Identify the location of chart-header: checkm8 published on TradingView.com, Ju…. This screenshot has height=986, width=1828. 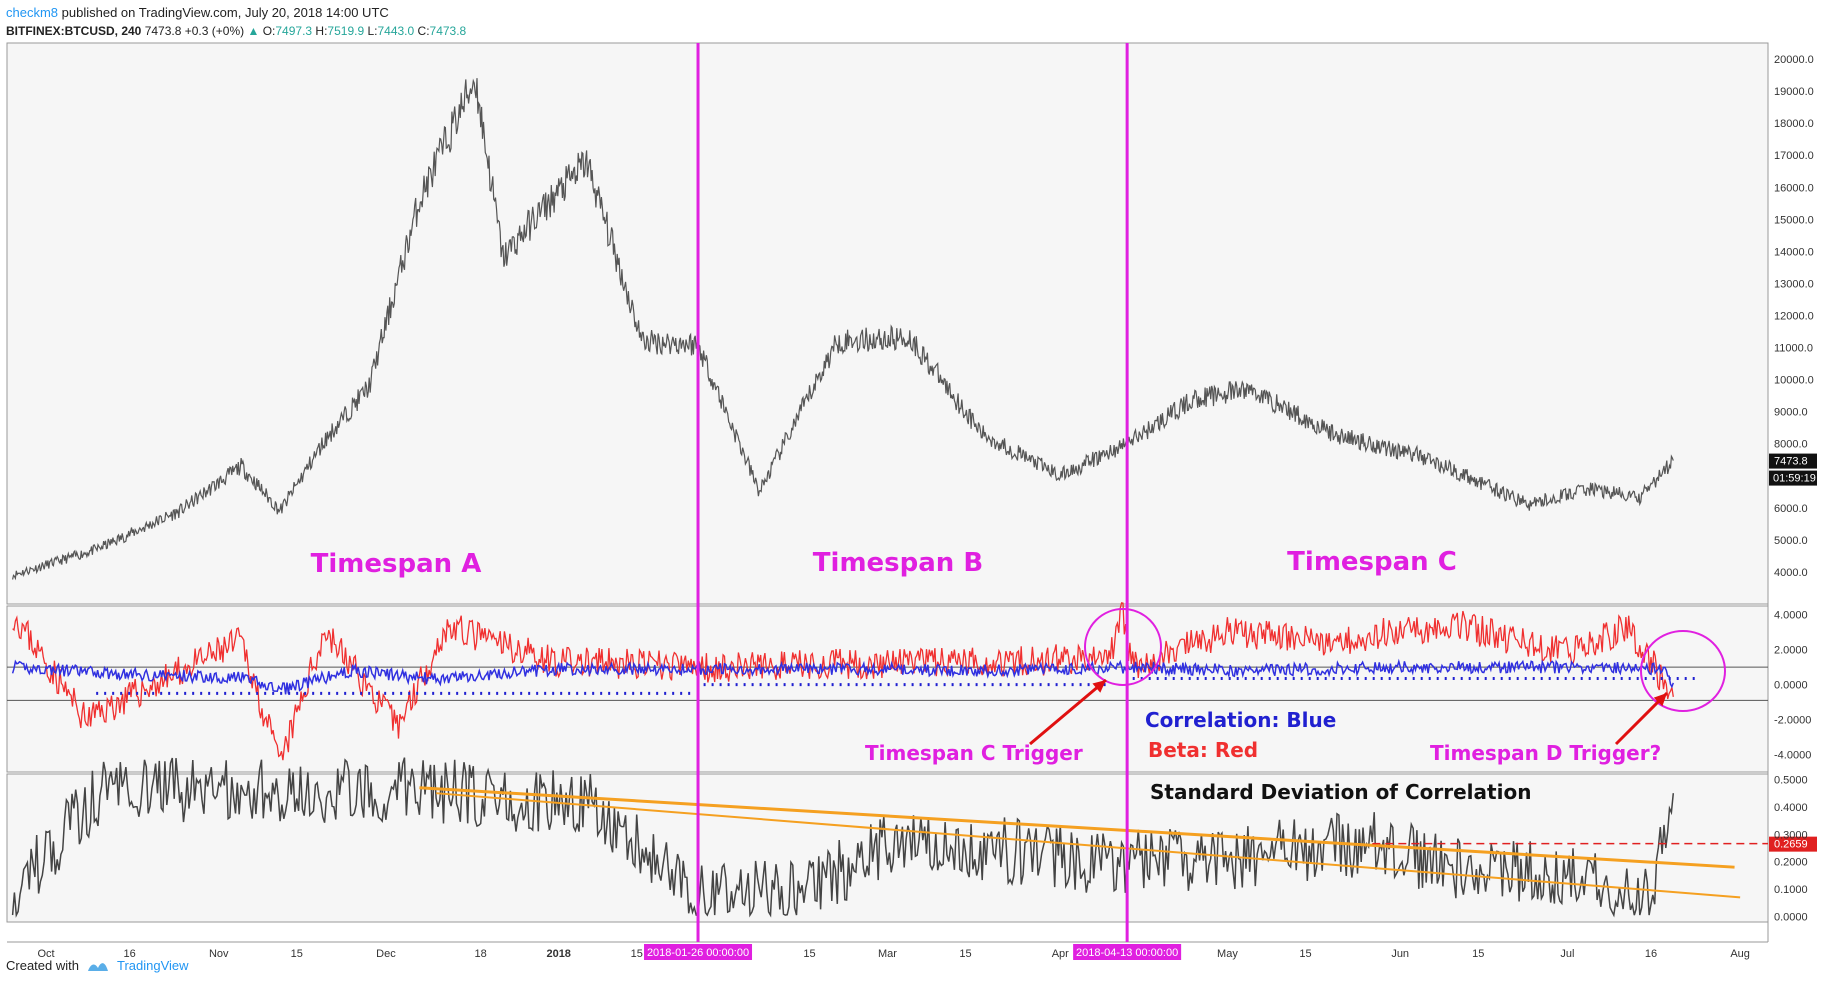
(236, 22).